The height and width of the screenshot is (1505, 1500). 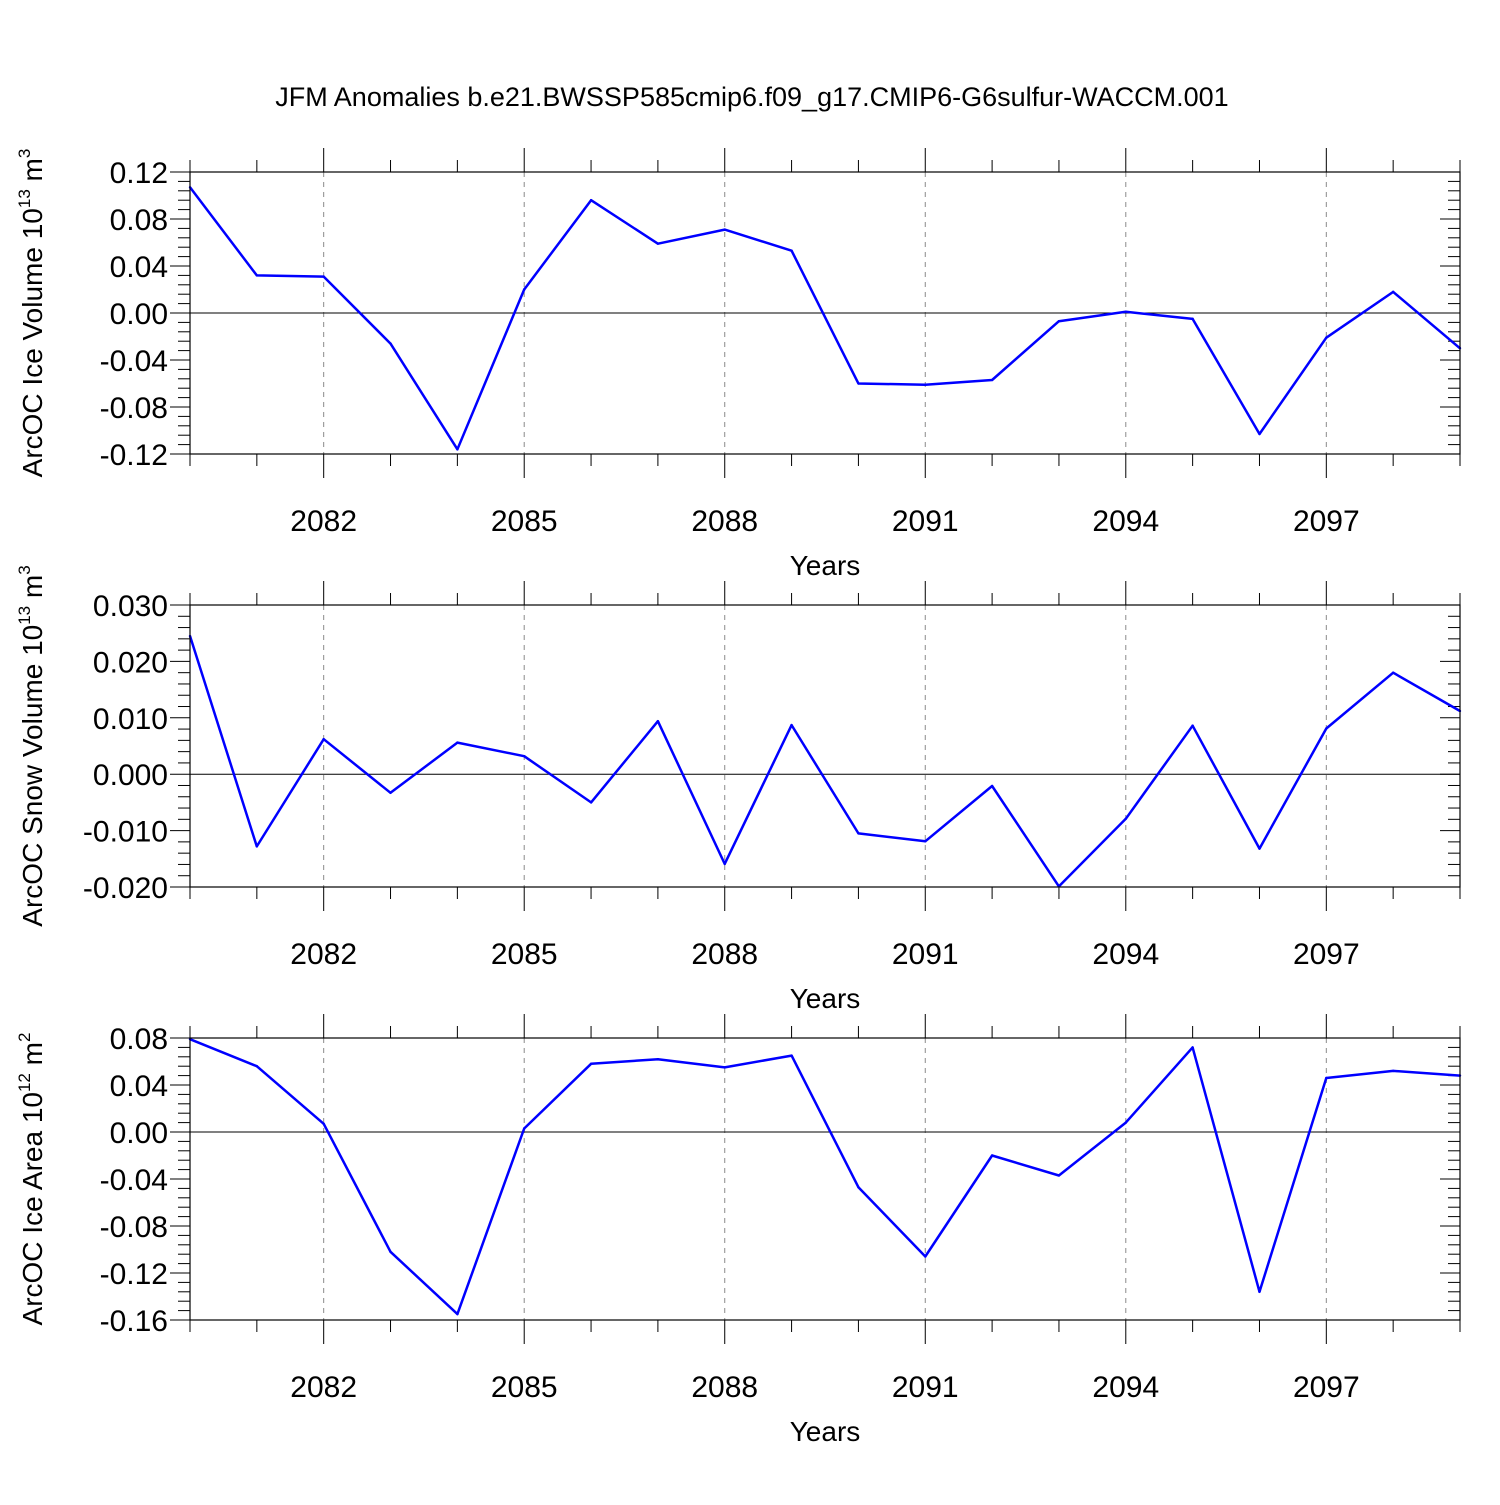 What do you see at coordinates (125, 888) in the screenshot?
I see `y-tick-label: -0.020` at bounding box center [125, 888].